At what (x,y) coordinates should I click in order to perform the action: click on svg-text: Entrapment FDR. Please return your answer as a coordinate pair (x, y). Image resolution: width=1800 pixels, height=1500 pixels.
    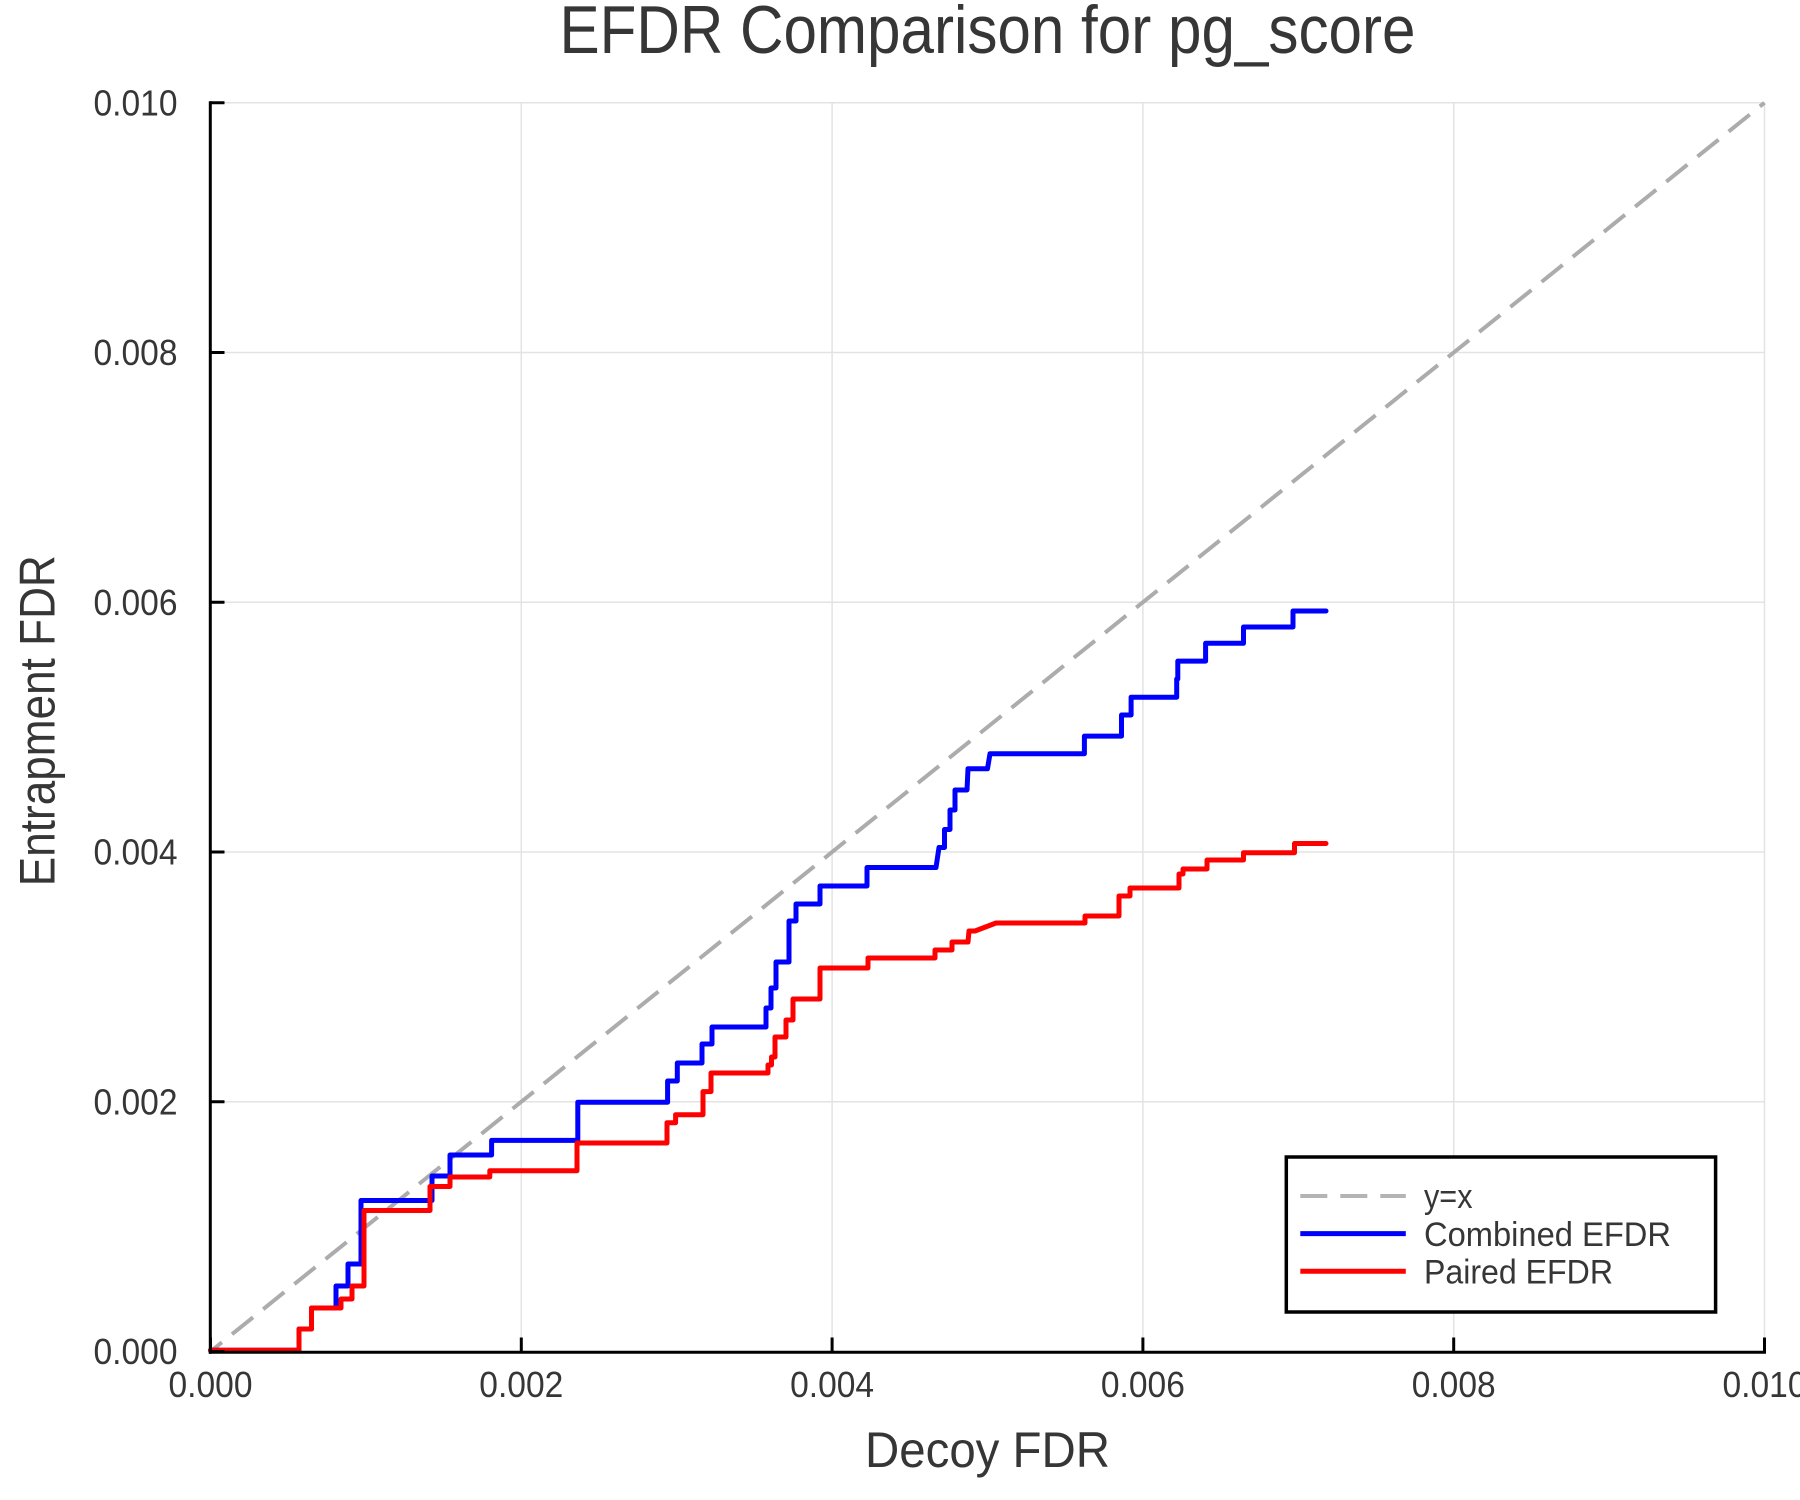
    Looking at the image, I should click on (38, 720).